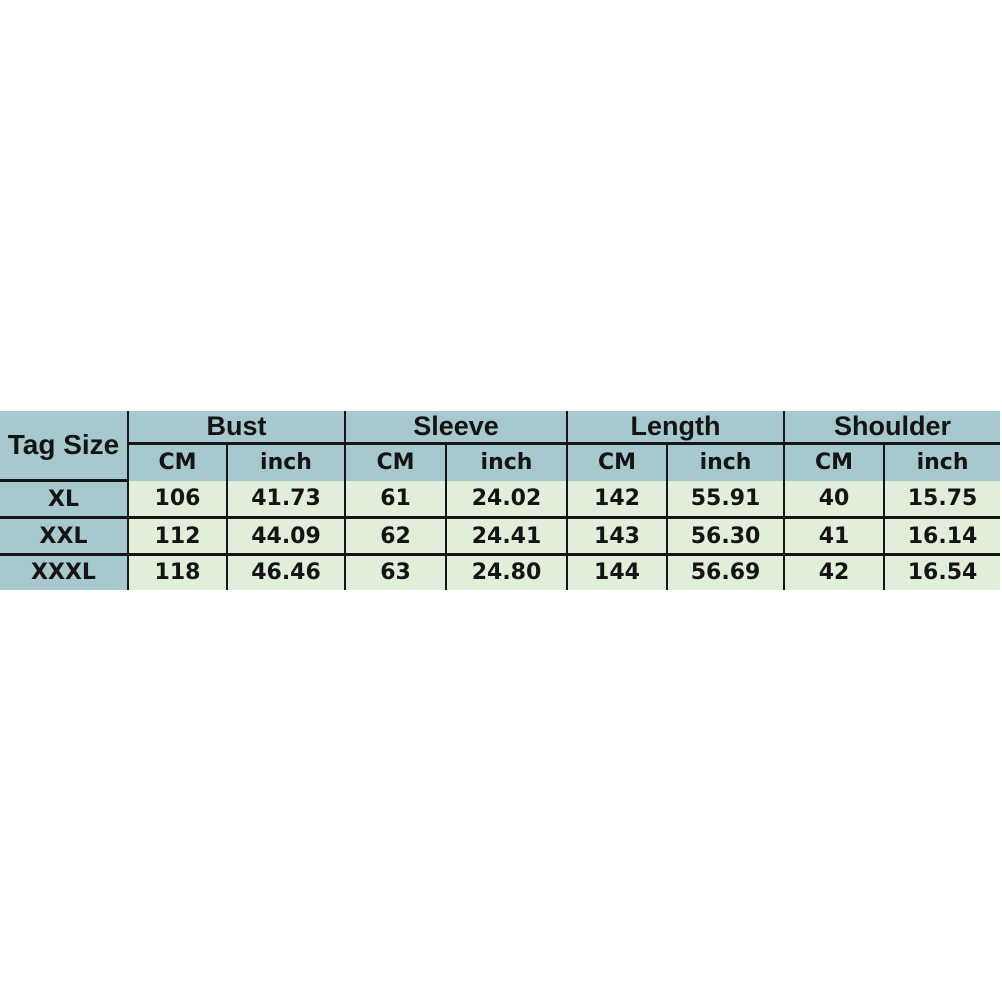 The image size is (1002, 1002). Describe the element at coordinates (506, 536) in the screenshot. I see `data-cell: 24.41` at that location.